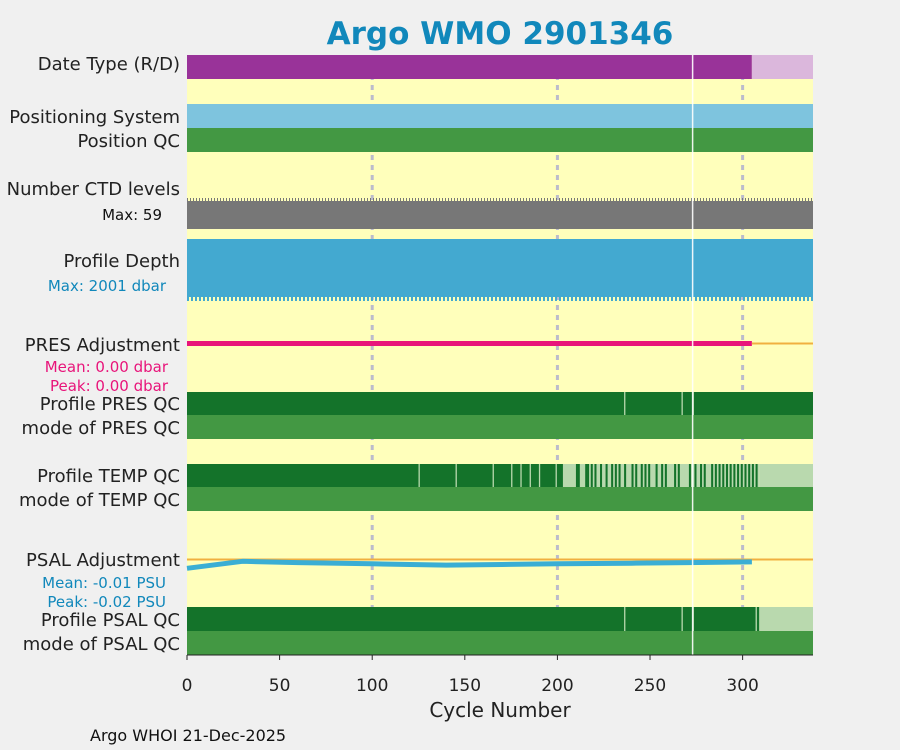 This screenshot has height=750, width=900. I want to click on row-label-date-type: Date Type (R/D), so click(109, 64).